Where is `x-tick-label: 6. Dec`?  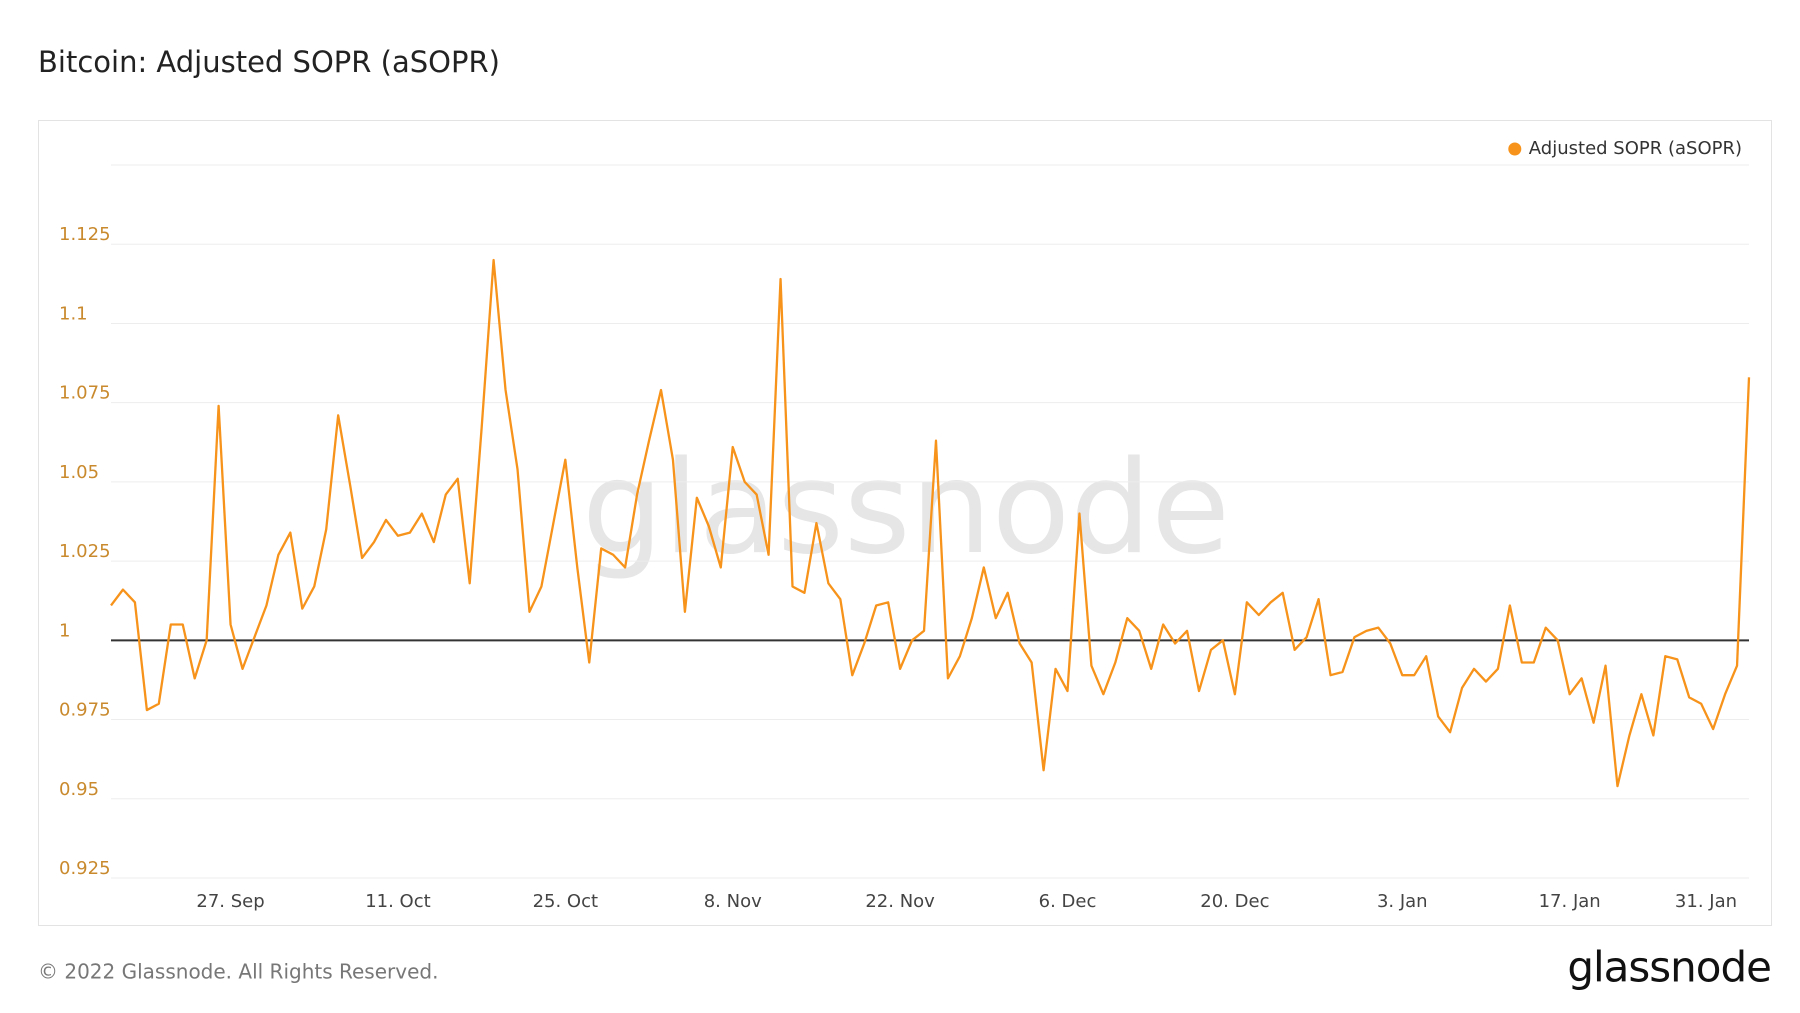
x-tick-label: 6. Dec is located at coordinates (1068, 901).